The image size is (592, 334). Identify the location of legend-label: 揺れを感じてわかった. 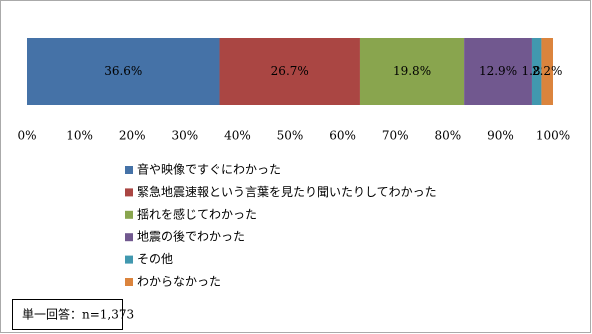
(197, 213).